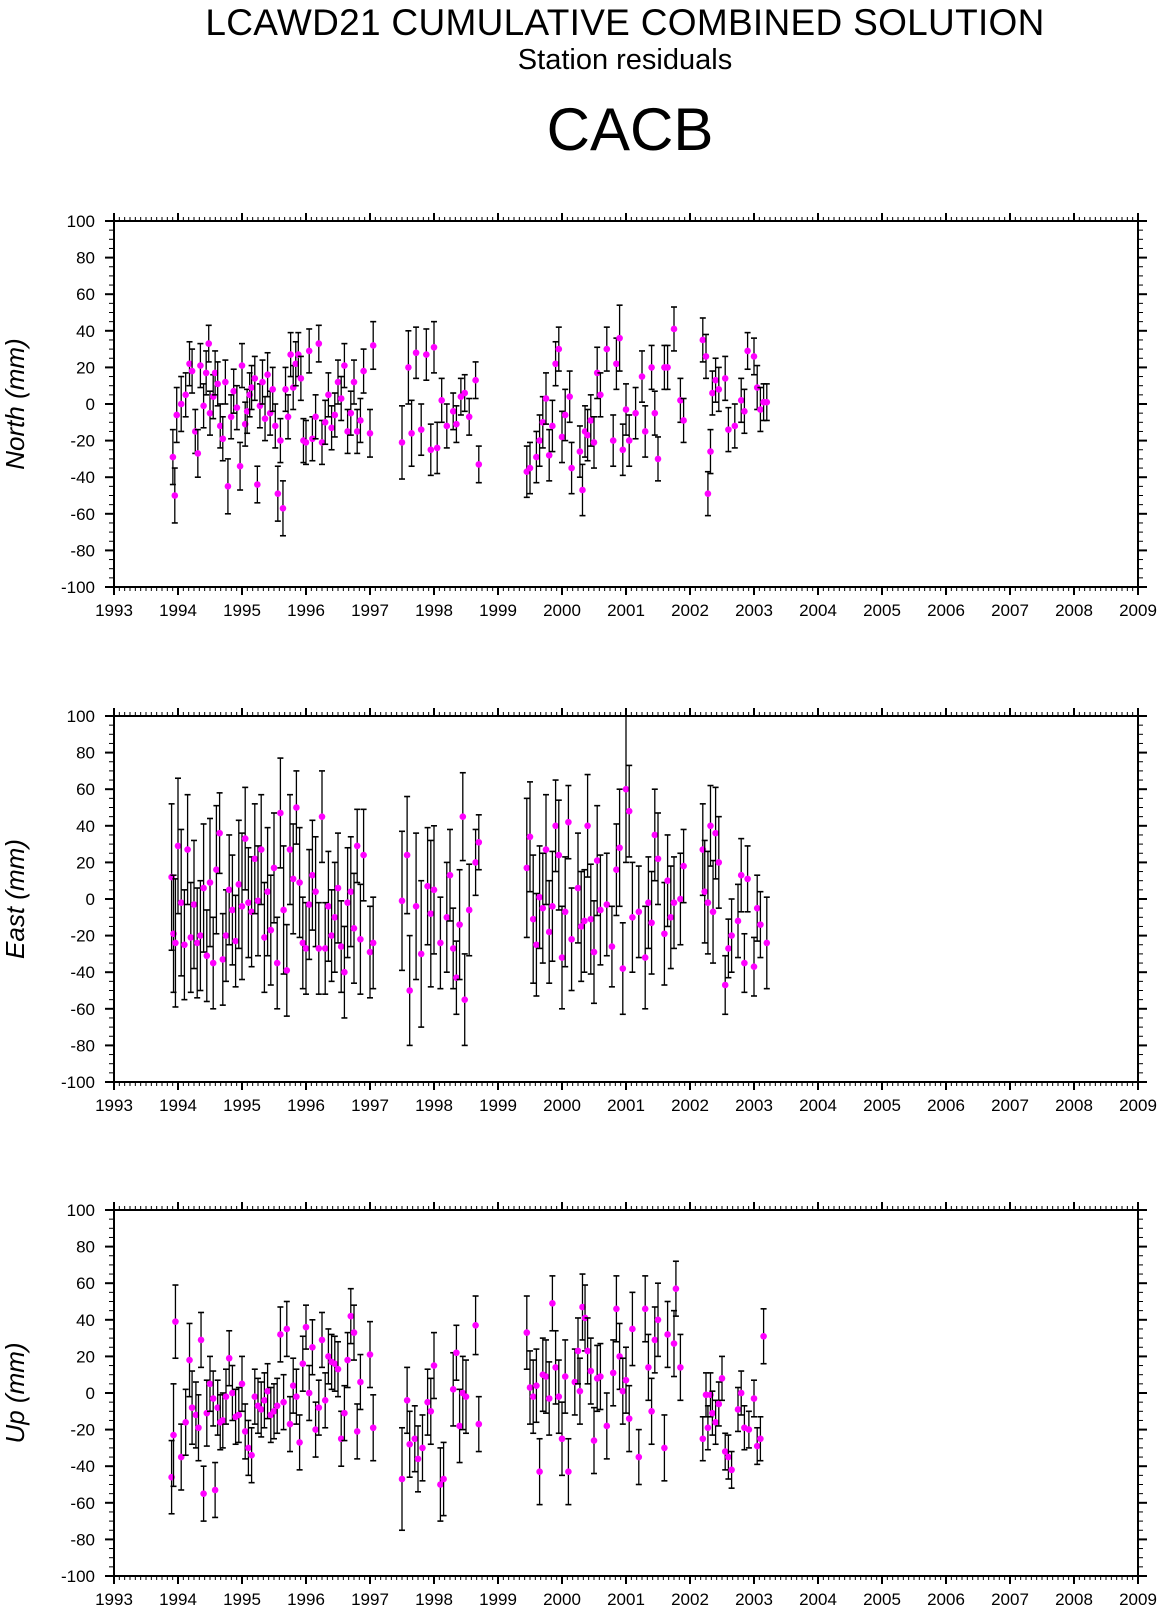 The width and height of the screenshot is (1160, 1621). Describe the element at coordinates (85, 331) in the screenshot. I see `y-tick-label: 40` at that location.